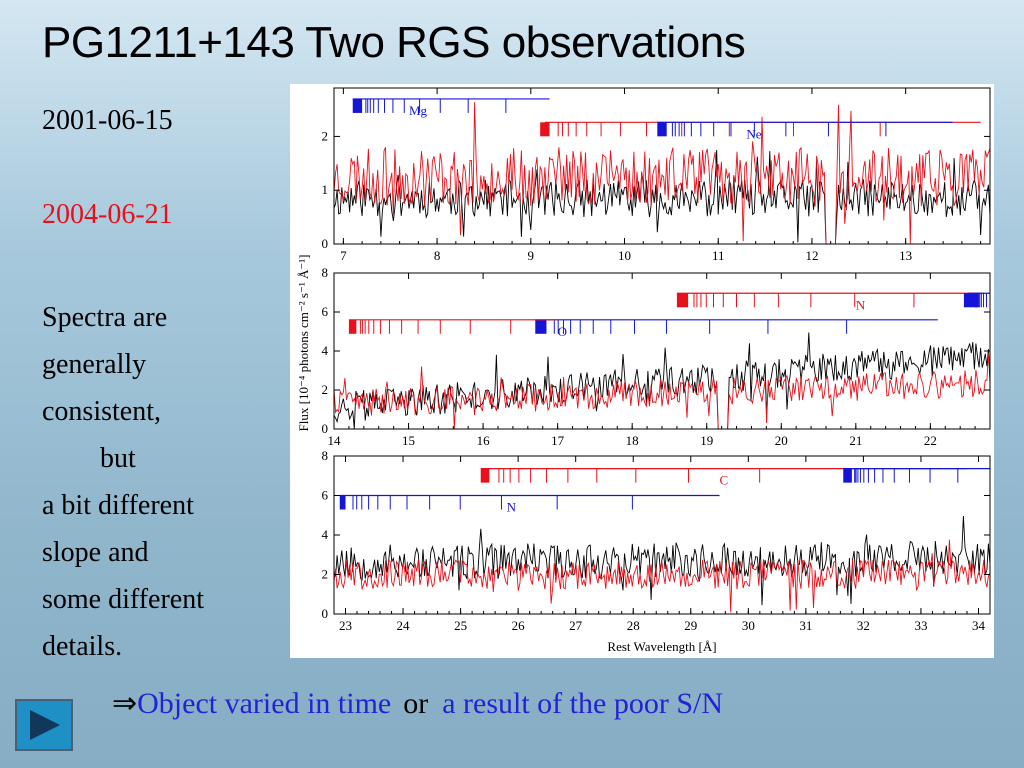 The image size is (1024, 768). What do you see at coordinates (633, 625) in the screenshot?
I see `x-tick-label: 28` at bounding box center [633, 625].